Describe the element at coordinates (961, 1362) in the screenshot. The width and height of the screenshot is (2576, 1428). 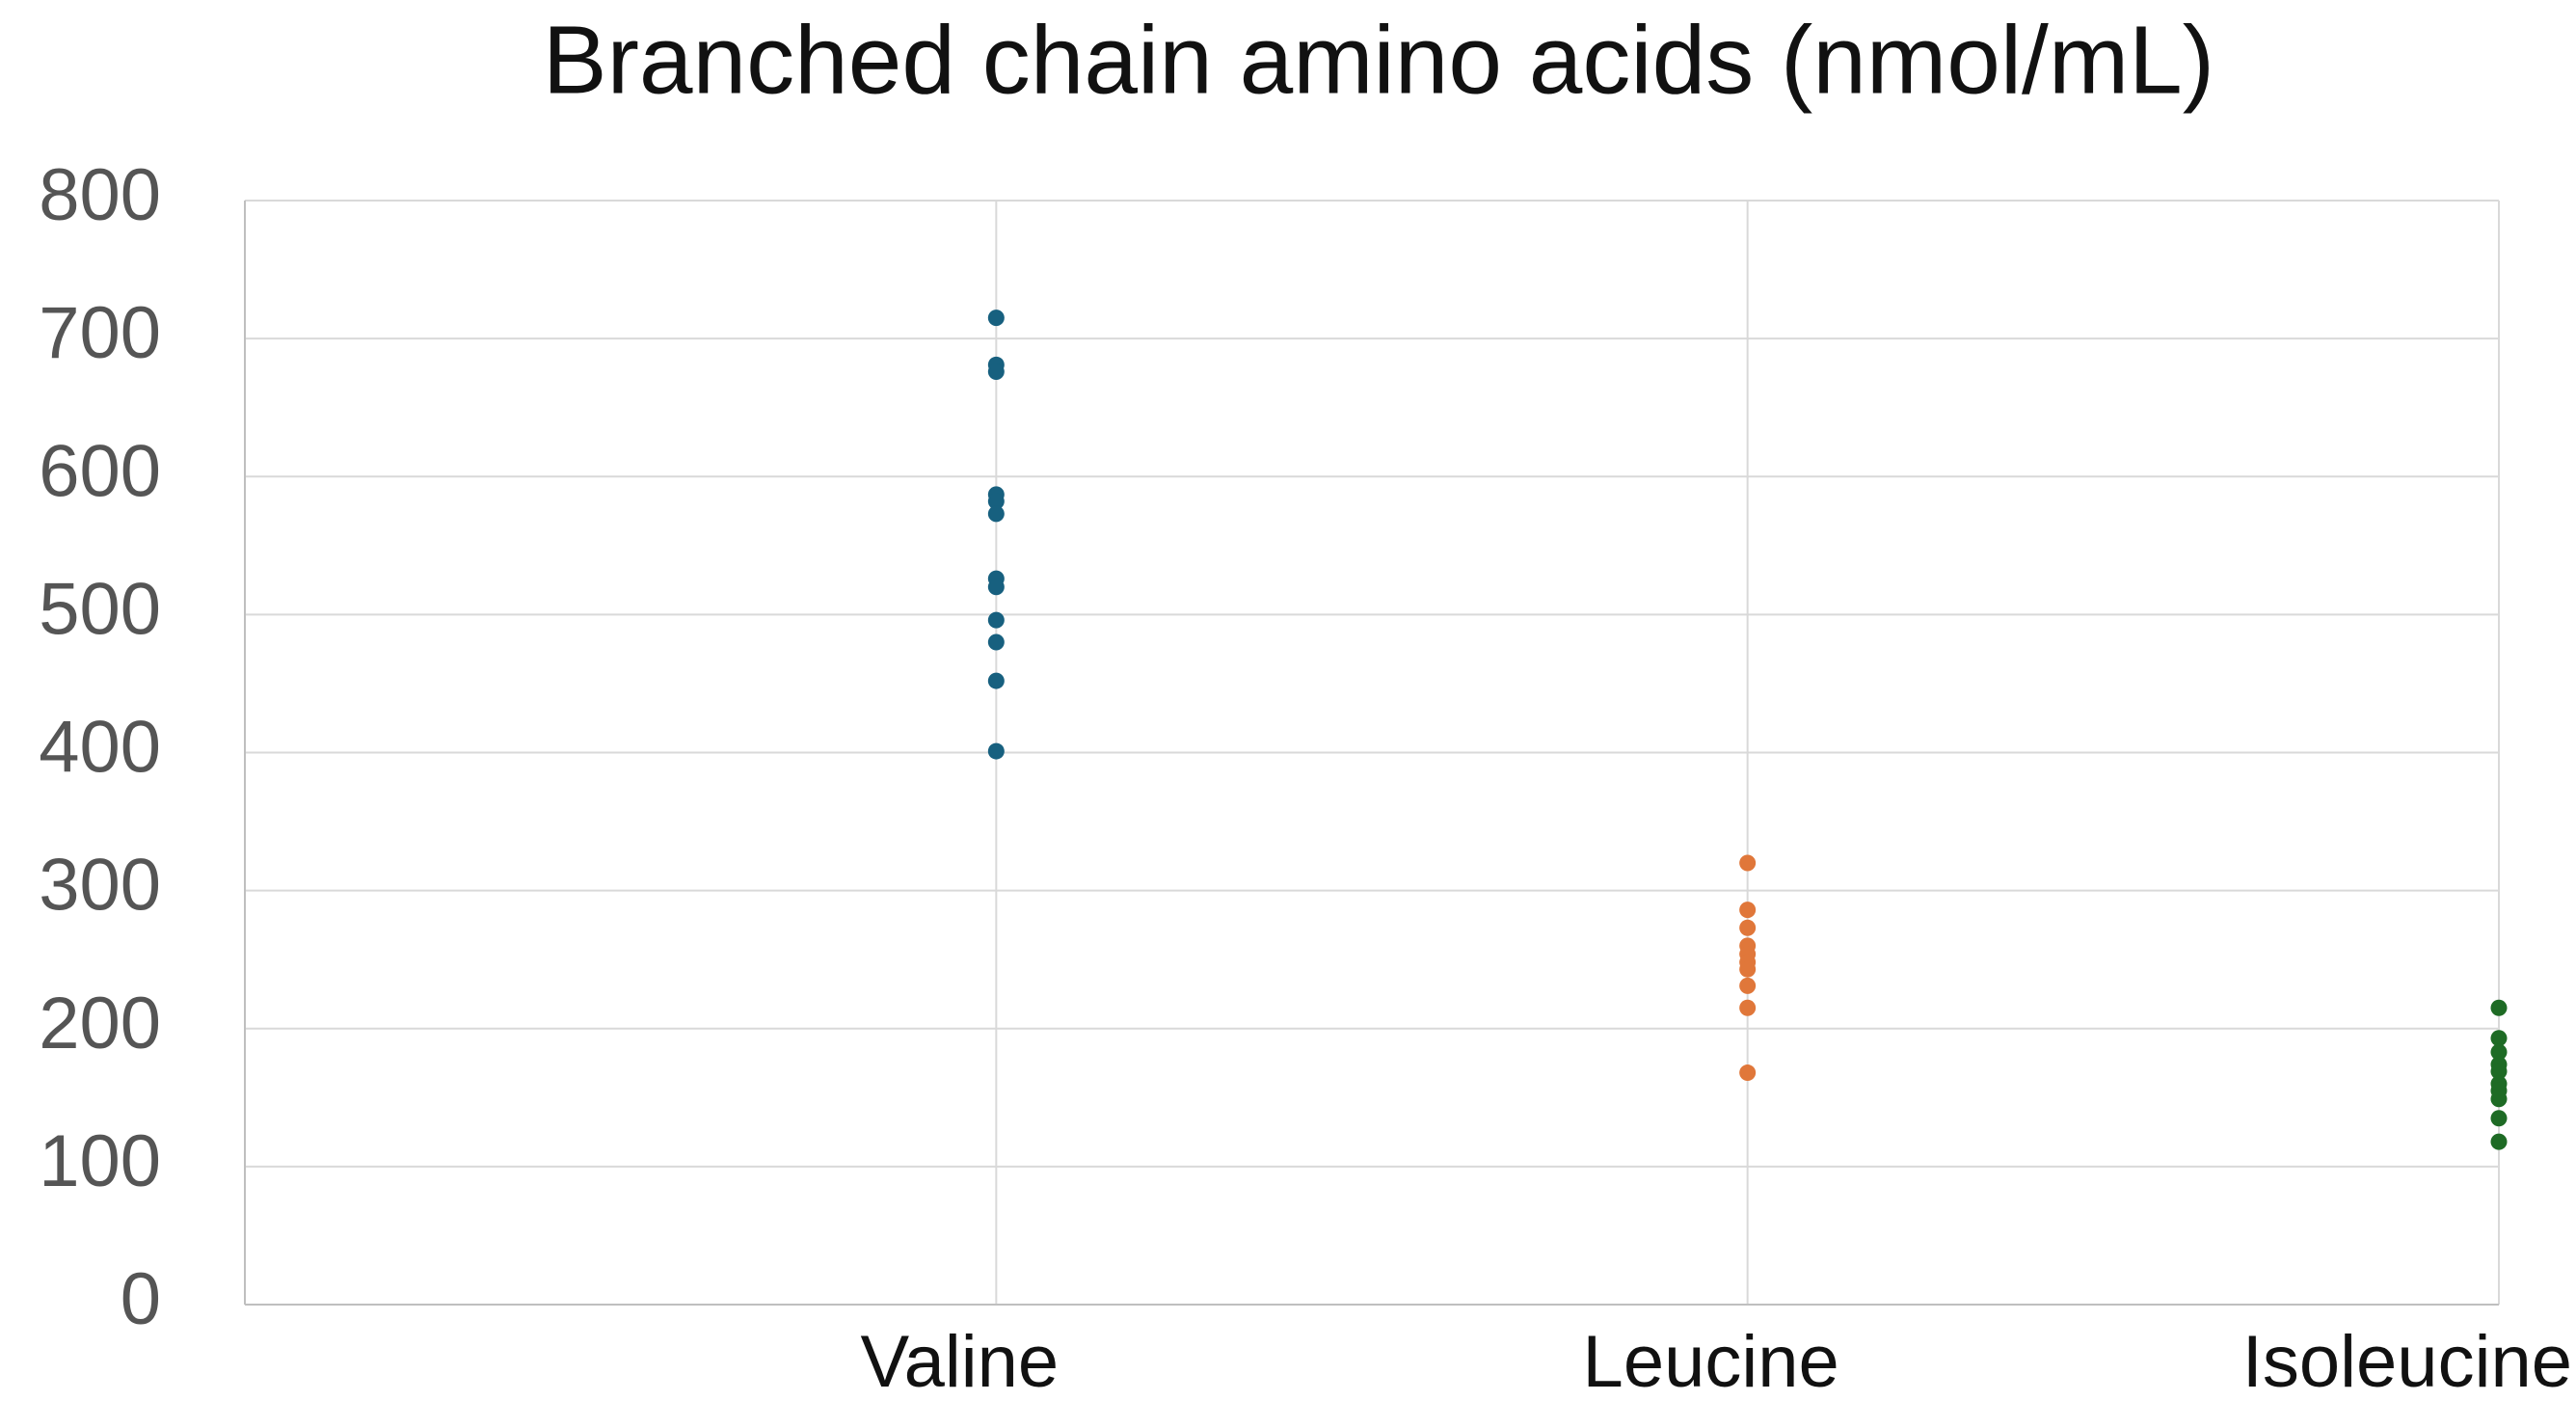
I see `x-tick-label: Valine` at that location.